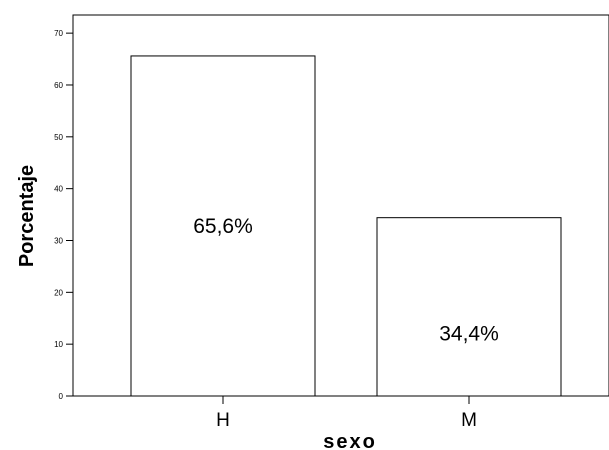  I want to click on y-axis-title: Porcentaje, so click(27, 216).